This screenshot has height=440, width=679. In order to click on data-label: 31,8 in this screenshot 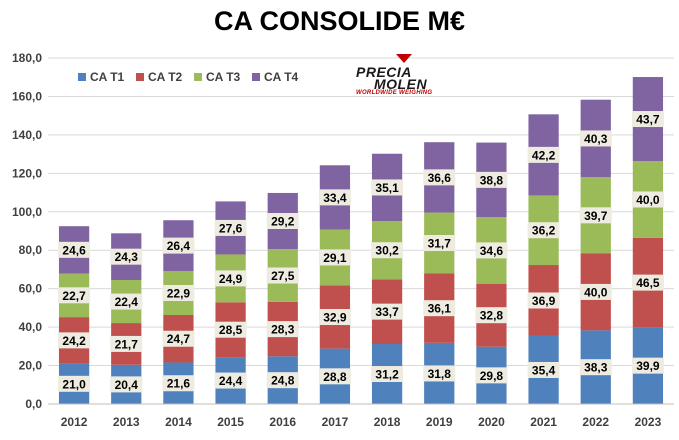, I will do `click(440, 374)`.